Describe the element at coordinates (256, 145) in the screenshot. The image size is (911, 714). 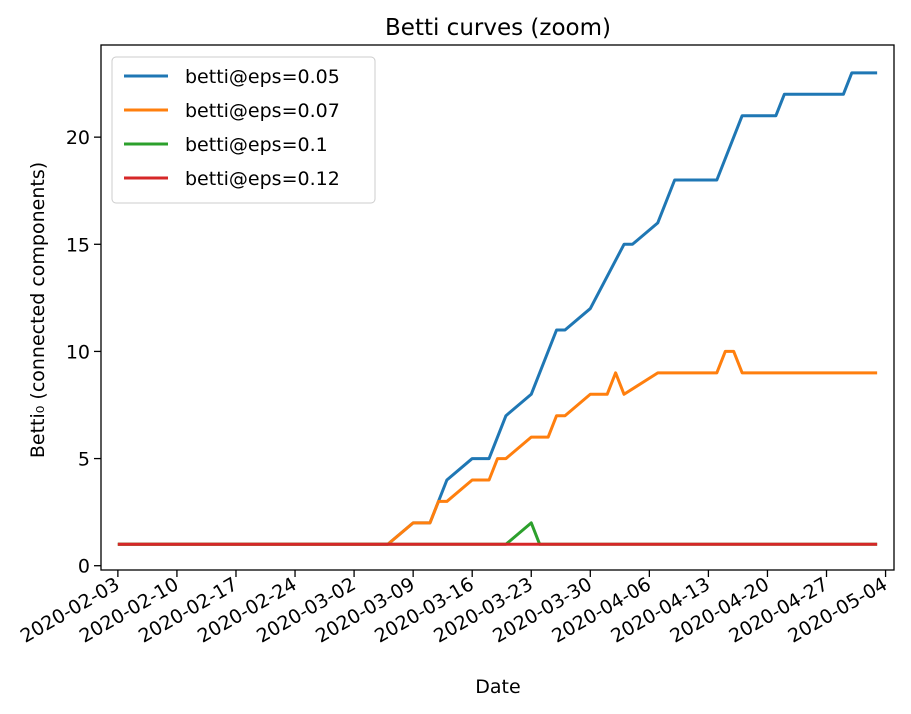
I see `legend-label-3: betti@eps=0.1` at that location.